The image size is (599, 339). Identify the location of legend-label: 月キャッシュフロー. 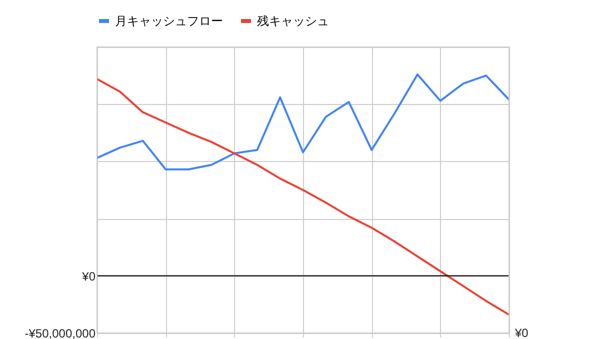
(169, 21).